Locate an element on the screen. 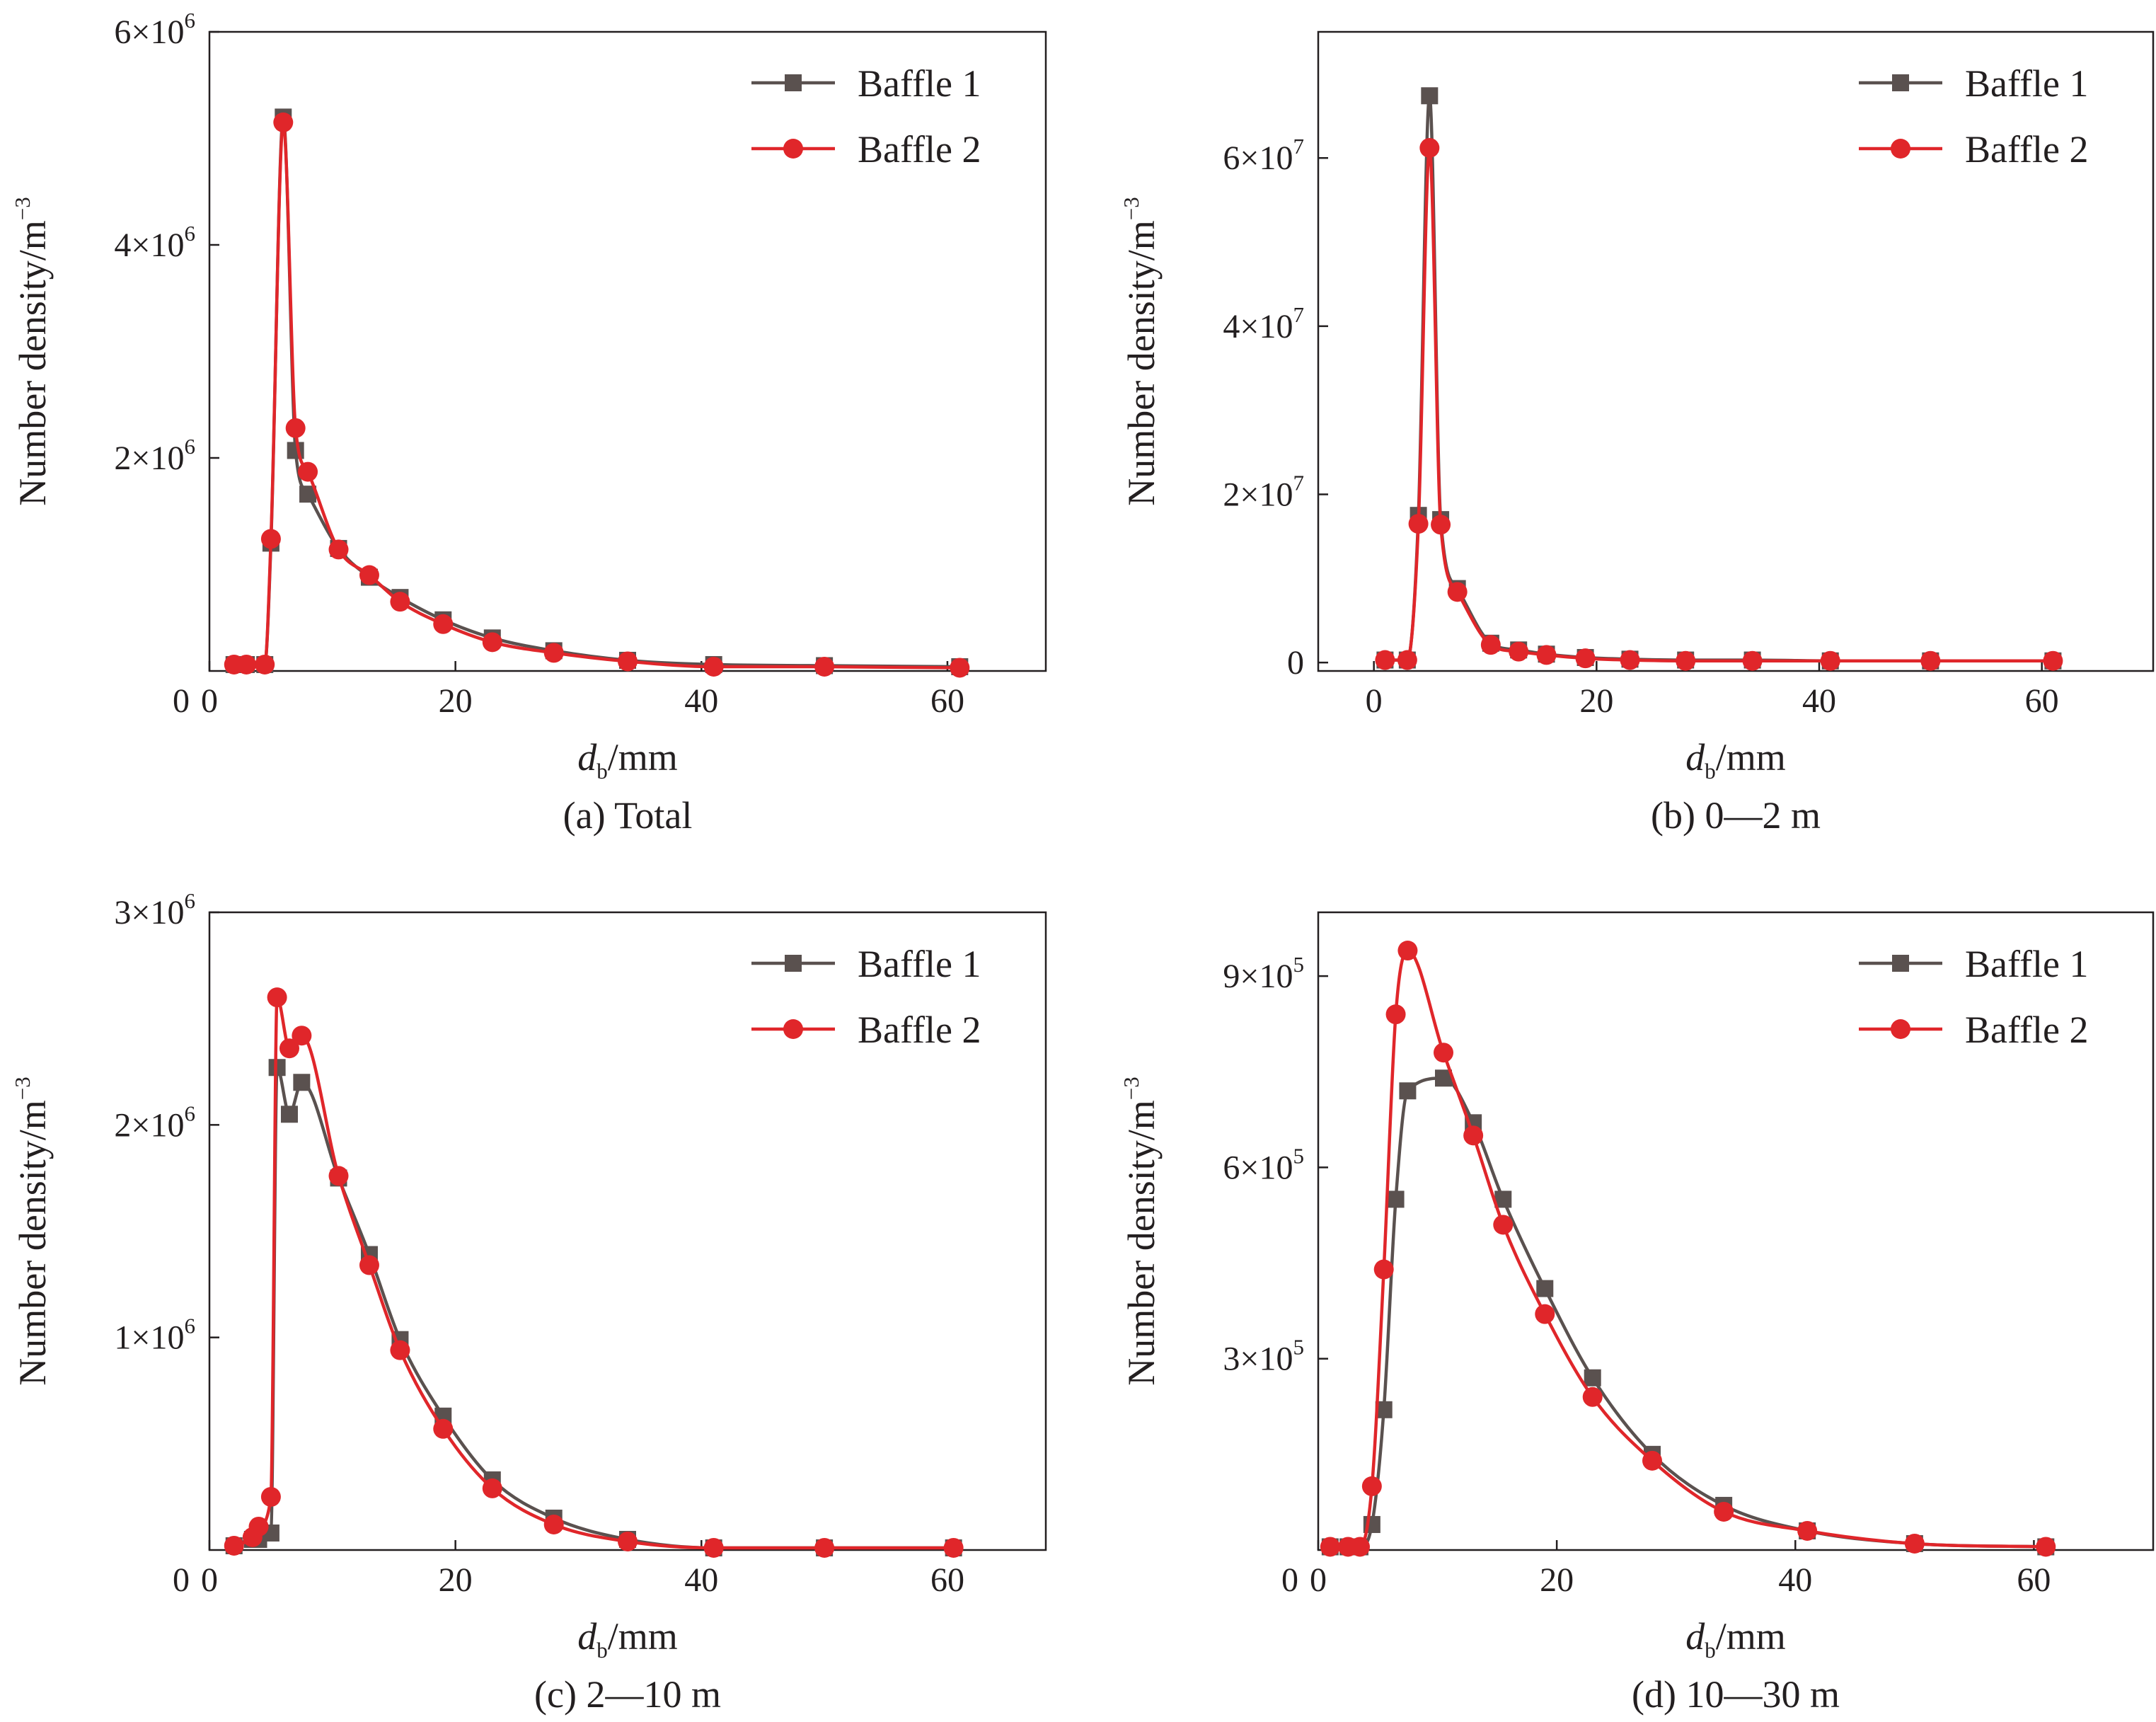  x-tick-label: 20 is located at coordinates (456, 701).